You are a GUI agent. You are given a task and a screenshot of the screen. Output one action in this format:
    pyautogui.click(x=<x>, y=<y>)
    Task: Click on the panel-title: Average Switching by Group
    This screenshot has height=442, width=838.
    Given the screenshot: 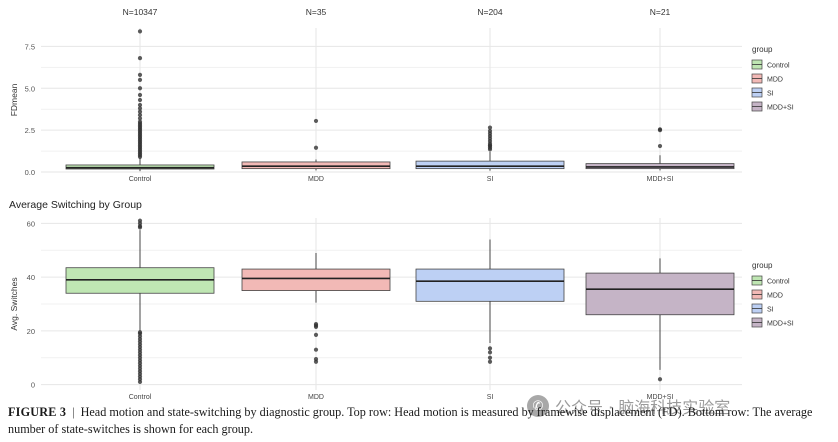 What is the action you would take?
    pyautogui.click(x=75, y=205)
    